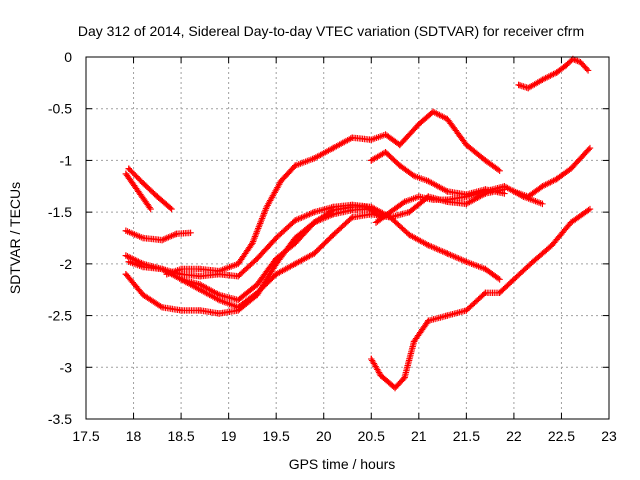 The width and height of the screenshot is (640, 480). What do you see at coordinates (609, 436) in the screenshot?
I see `x-tick-label: 23` at bounding box center [609, 436].